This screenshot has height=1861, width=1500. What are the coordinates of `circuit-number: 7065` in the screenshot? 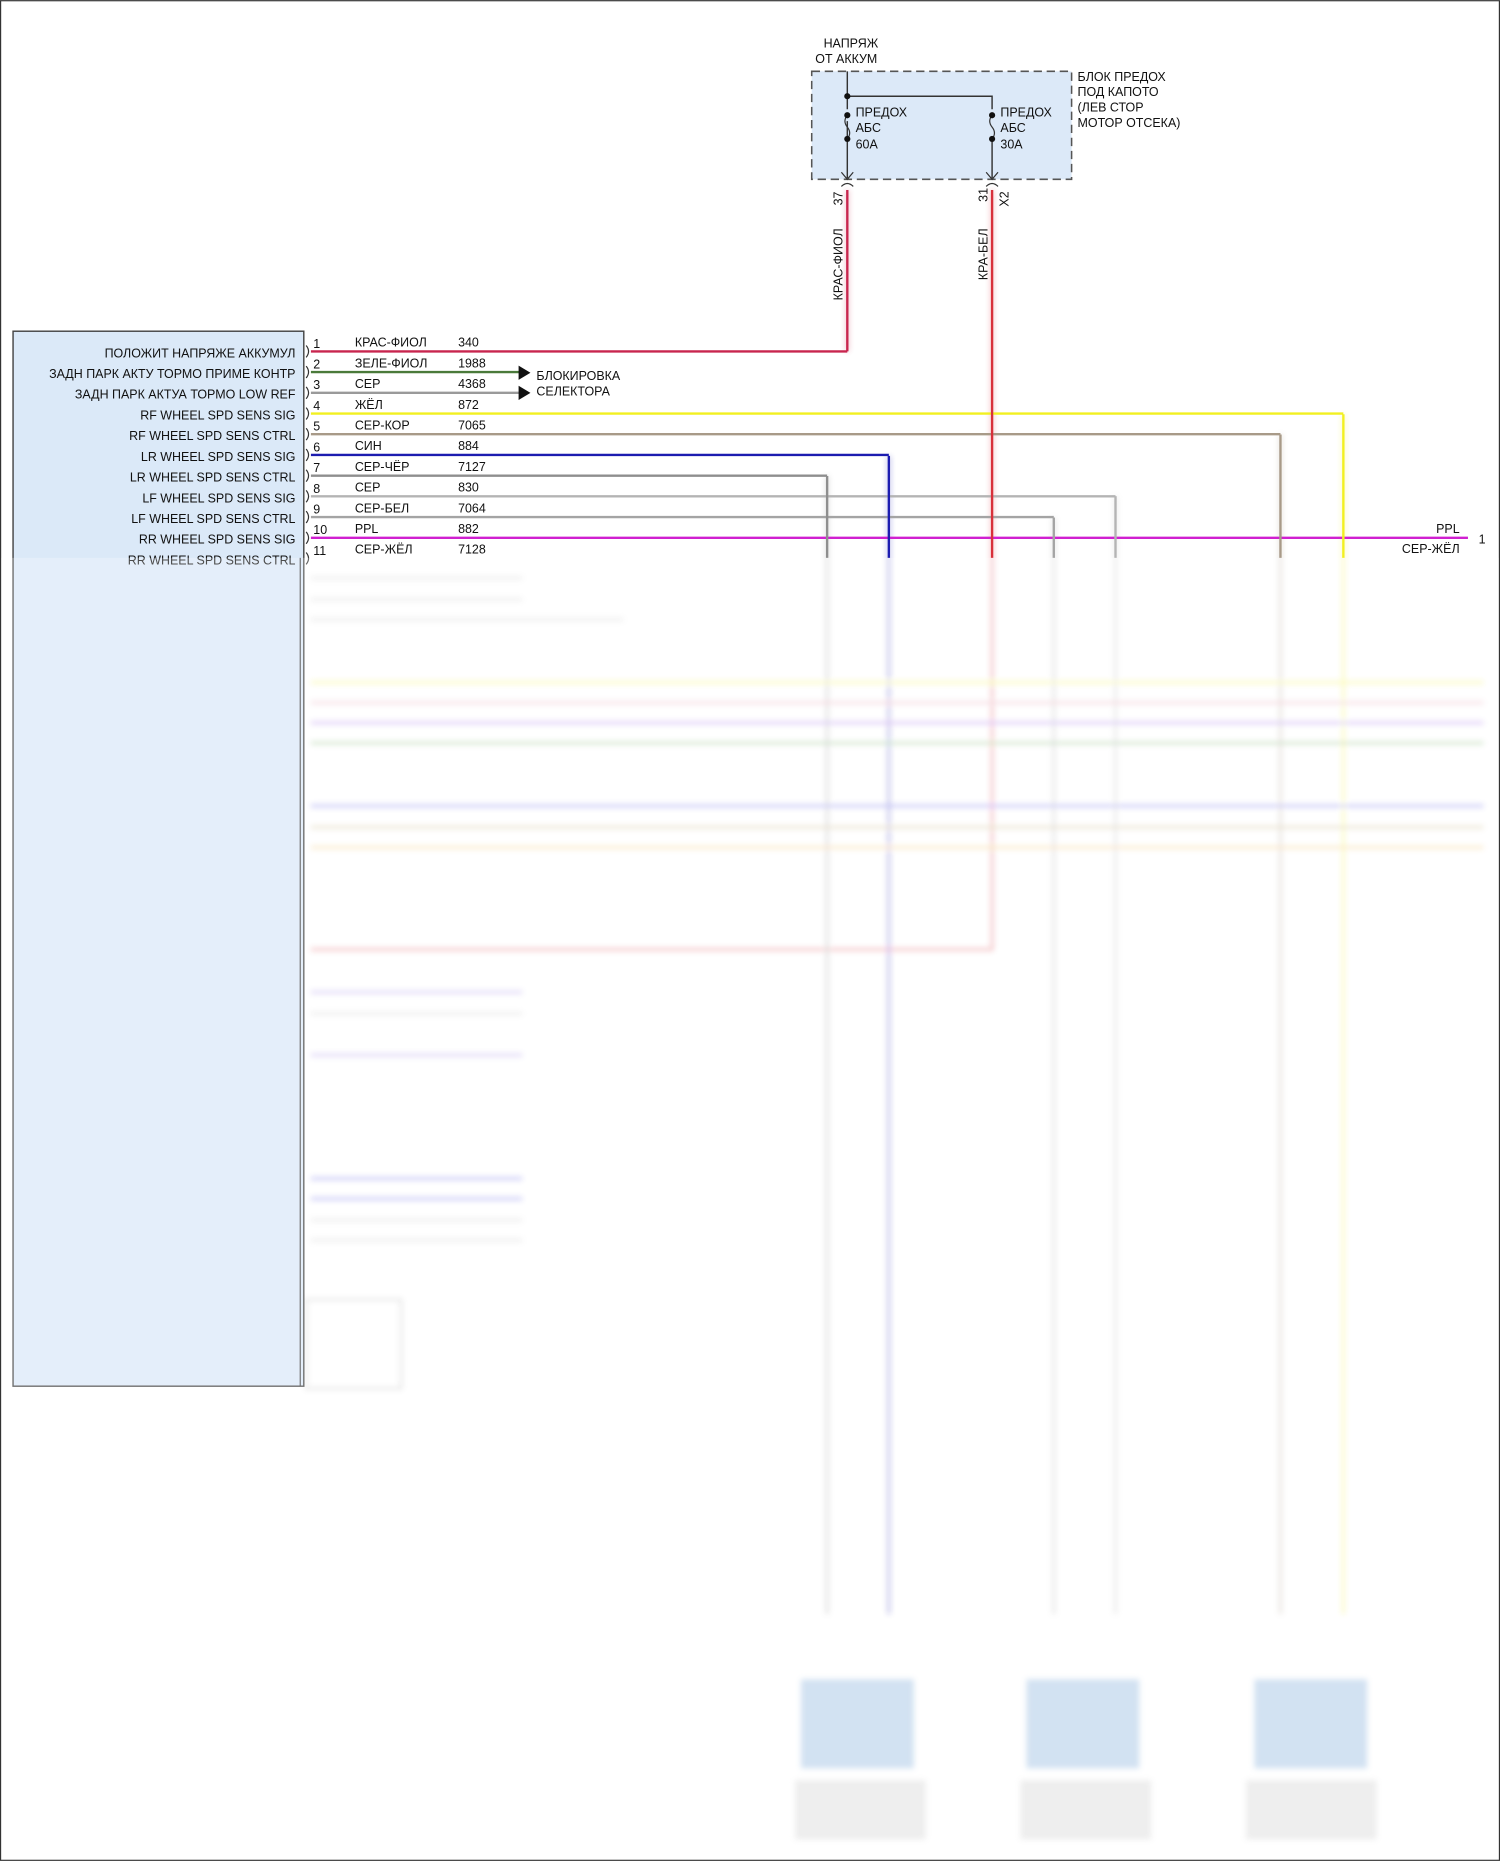 It's located at (472, 425).